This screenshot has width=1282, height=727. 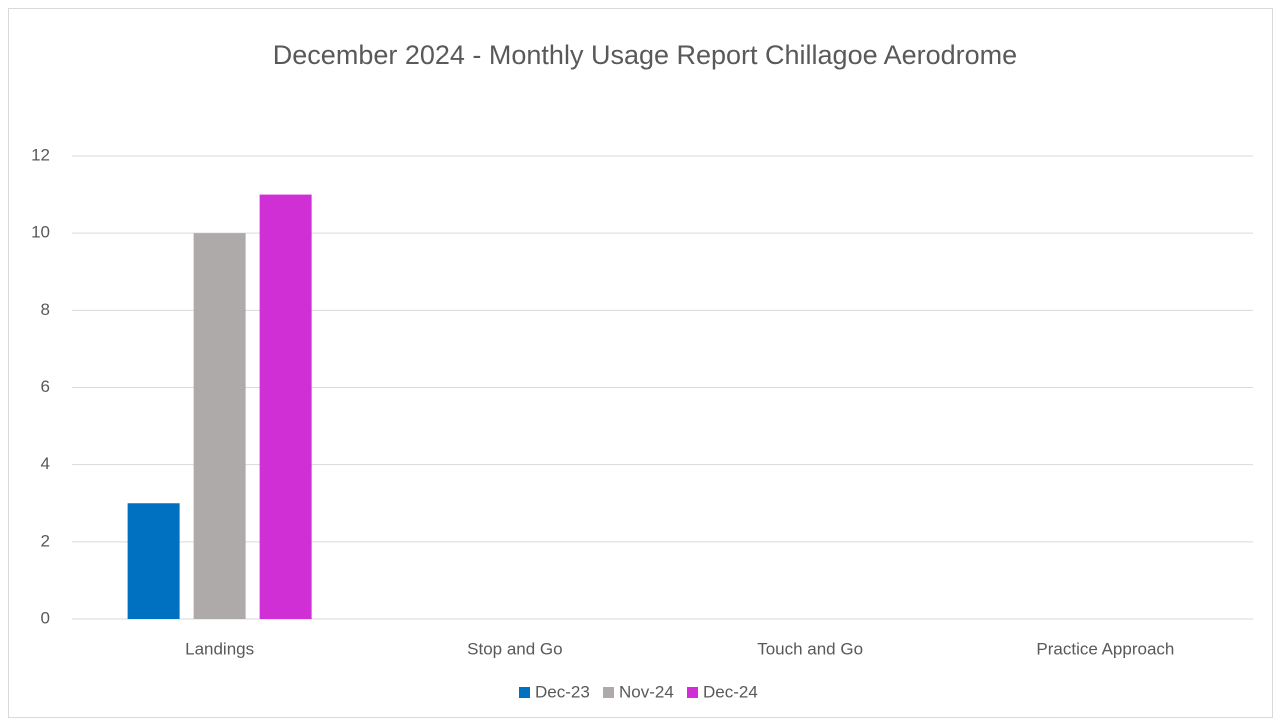 I want to click on x-tick-label: Stop and Go, so click(x=514, y=648).